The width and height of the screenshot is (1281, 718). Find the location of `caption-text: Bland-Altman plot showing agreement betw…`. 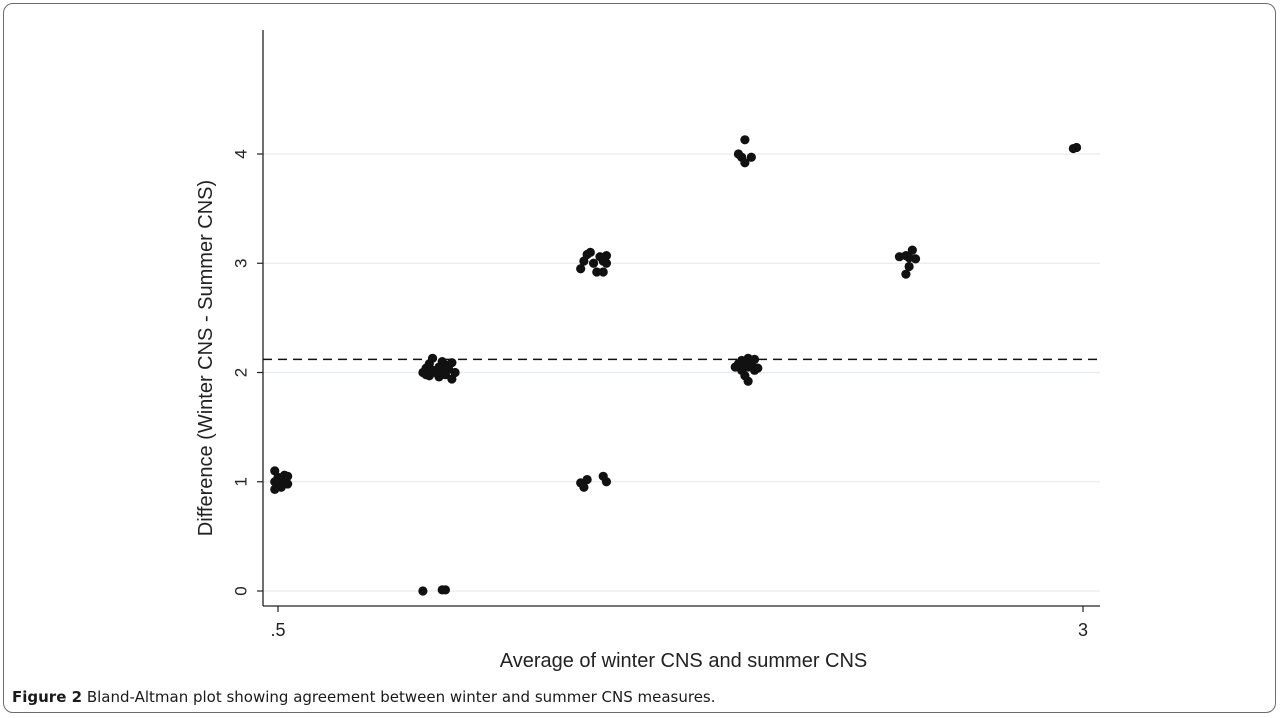

caption-text: Bland-Altman plot showing agreement betw… is located at coordinates (399, 697).